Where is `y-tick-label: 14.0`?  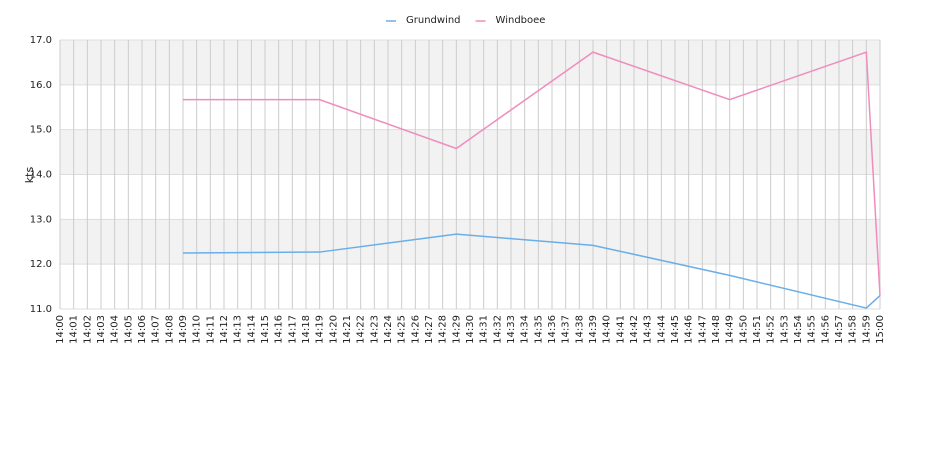
y-tick-label: 14.0 is located at coordinates (41, 175).